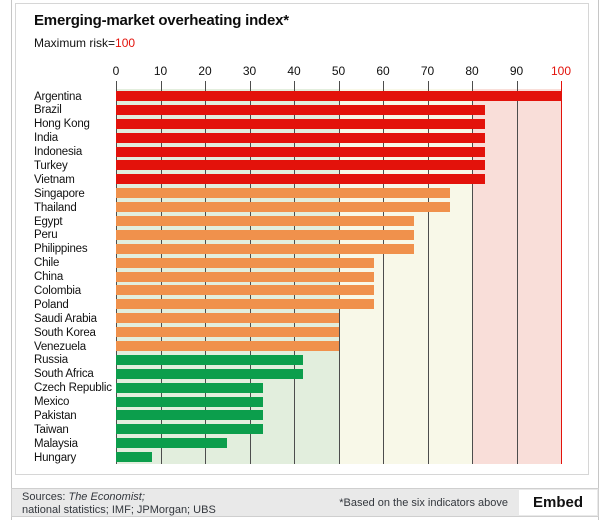  I want to click on x-tick-label-100: 100, so click(561, 71).